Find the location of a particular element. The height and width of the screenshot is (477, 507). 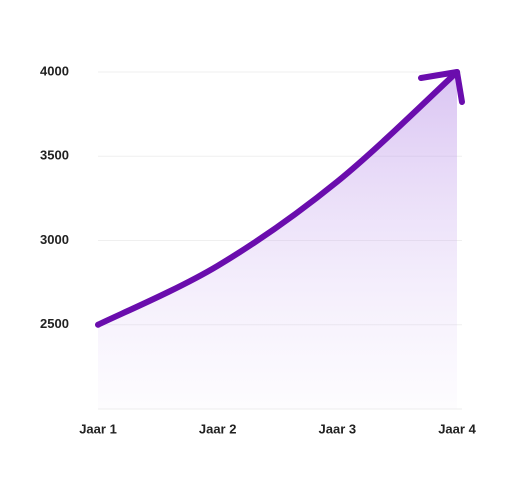

x-tick-label: Jaar 3 is located at coordinates (338, 428).